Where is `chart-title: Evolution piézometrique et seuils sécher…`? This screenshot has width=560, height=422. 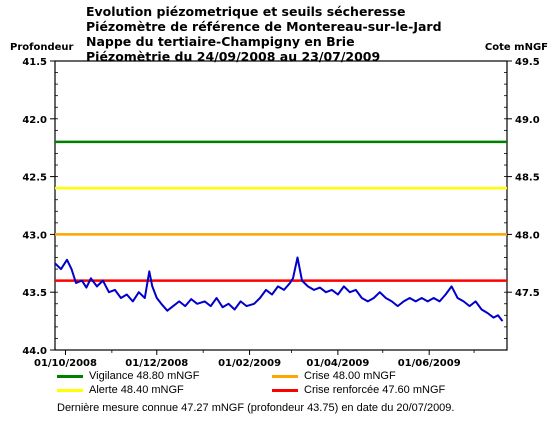
chart-title: Evolution piézometrique et seuils sécher… is located at coordinates (296, 34).